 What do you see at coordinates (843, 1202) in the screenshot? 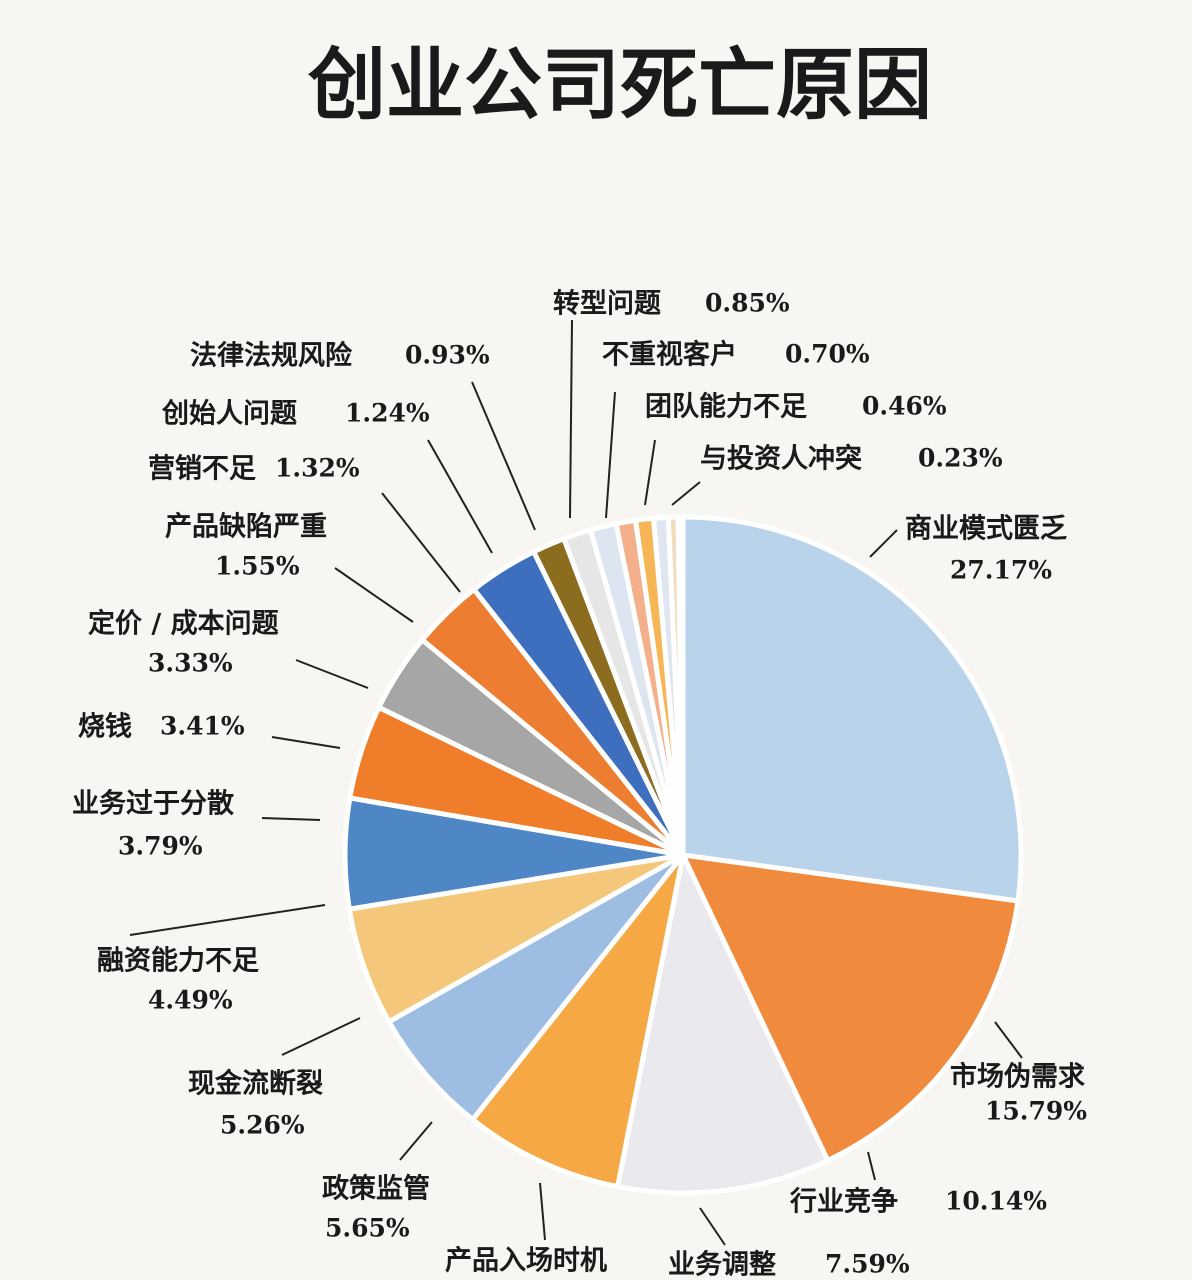
I see `slice-label: 行业竞争` at bounding box center [843, 1202].